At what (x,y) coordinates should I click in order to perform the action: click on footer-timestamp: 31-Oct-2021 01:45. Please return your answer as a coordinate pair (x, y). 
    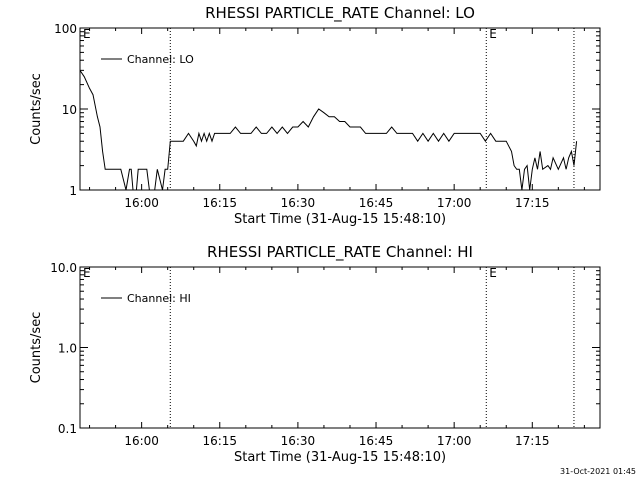
    Looking at the image, I should click on (598, 471).